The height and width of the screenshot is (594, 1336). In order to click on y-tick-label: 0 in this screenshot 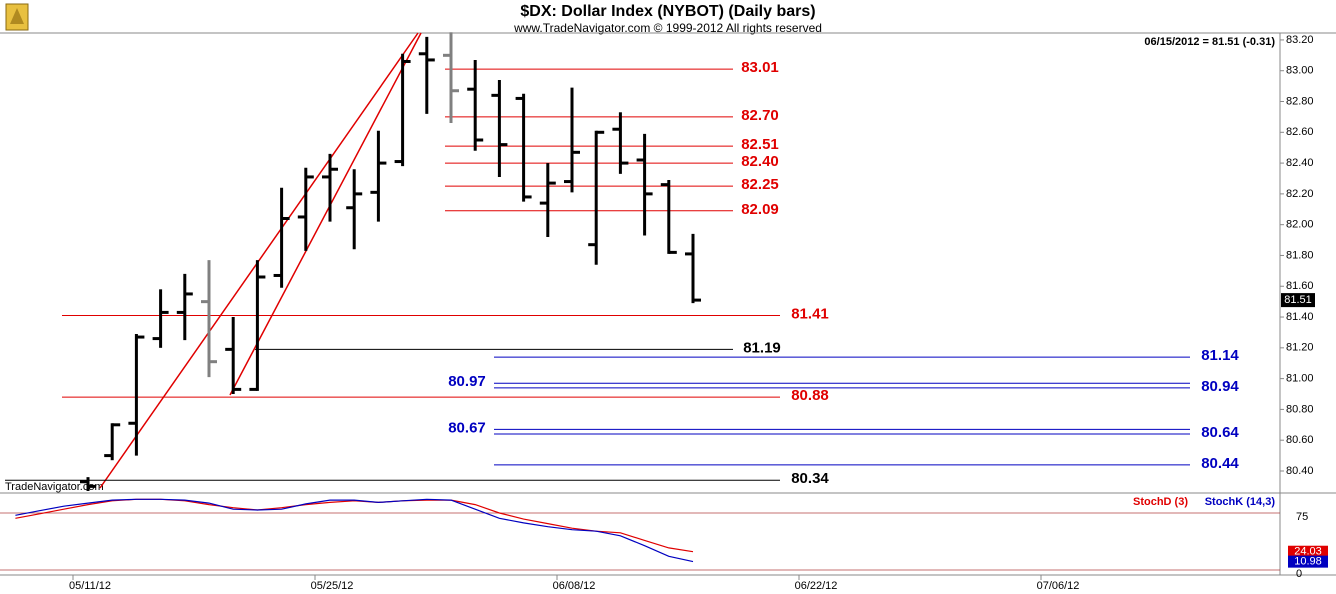, I will do `click(1299, 574)`.